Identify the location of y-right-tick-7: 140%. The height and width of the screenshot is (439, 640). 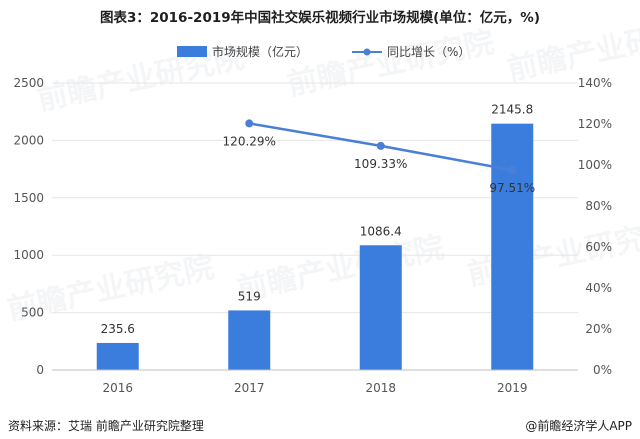
(595, 83).